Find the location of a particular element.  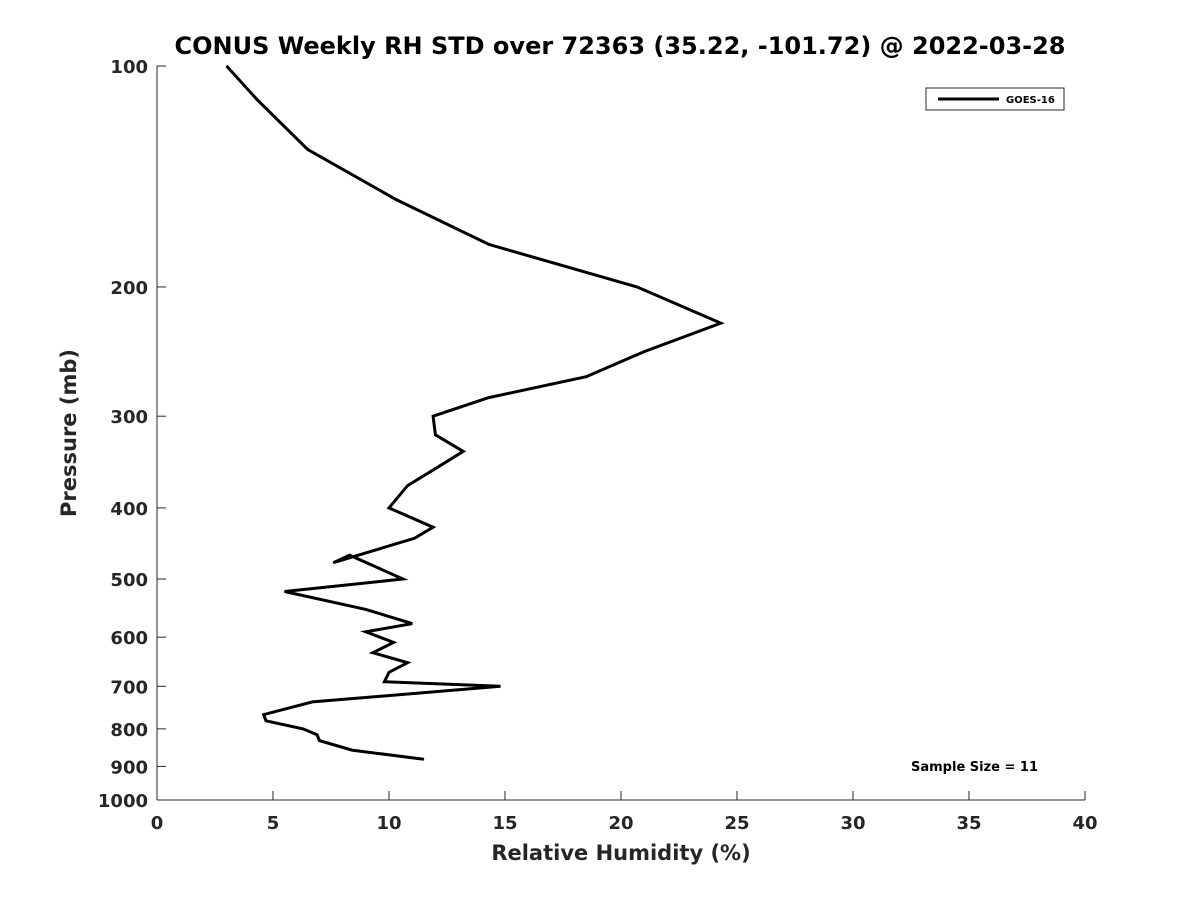

sample-size-annotation: Sample Size = 11 is located at coordinates (974, 767).